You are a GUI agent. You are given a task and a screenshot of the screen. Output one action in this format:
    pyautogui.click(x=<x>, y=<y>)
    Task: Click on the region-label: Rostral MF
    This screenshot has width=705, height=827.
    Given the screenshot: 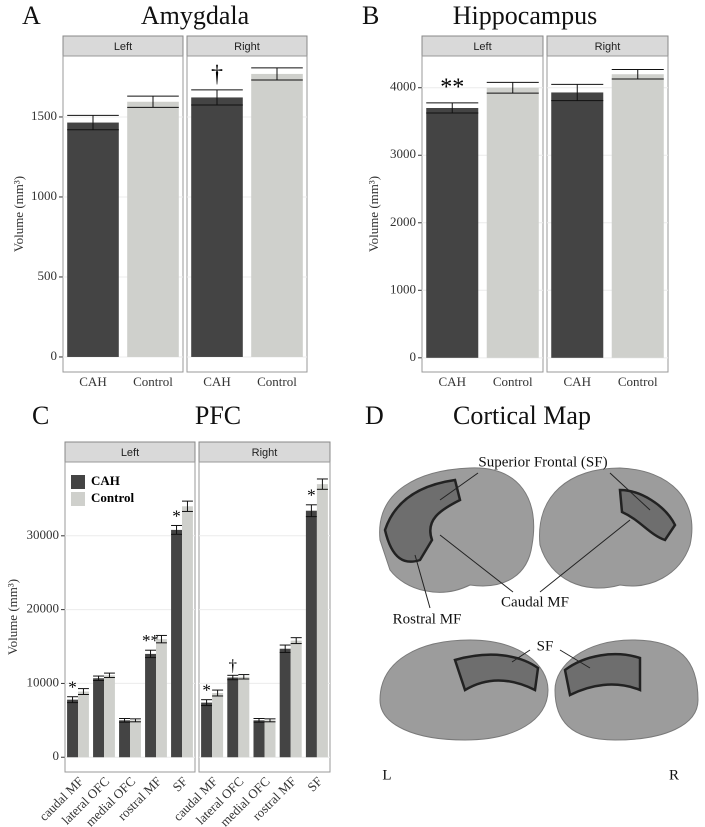 What is the action you would take?
    pyautogui.click(x=427, y=619)
    